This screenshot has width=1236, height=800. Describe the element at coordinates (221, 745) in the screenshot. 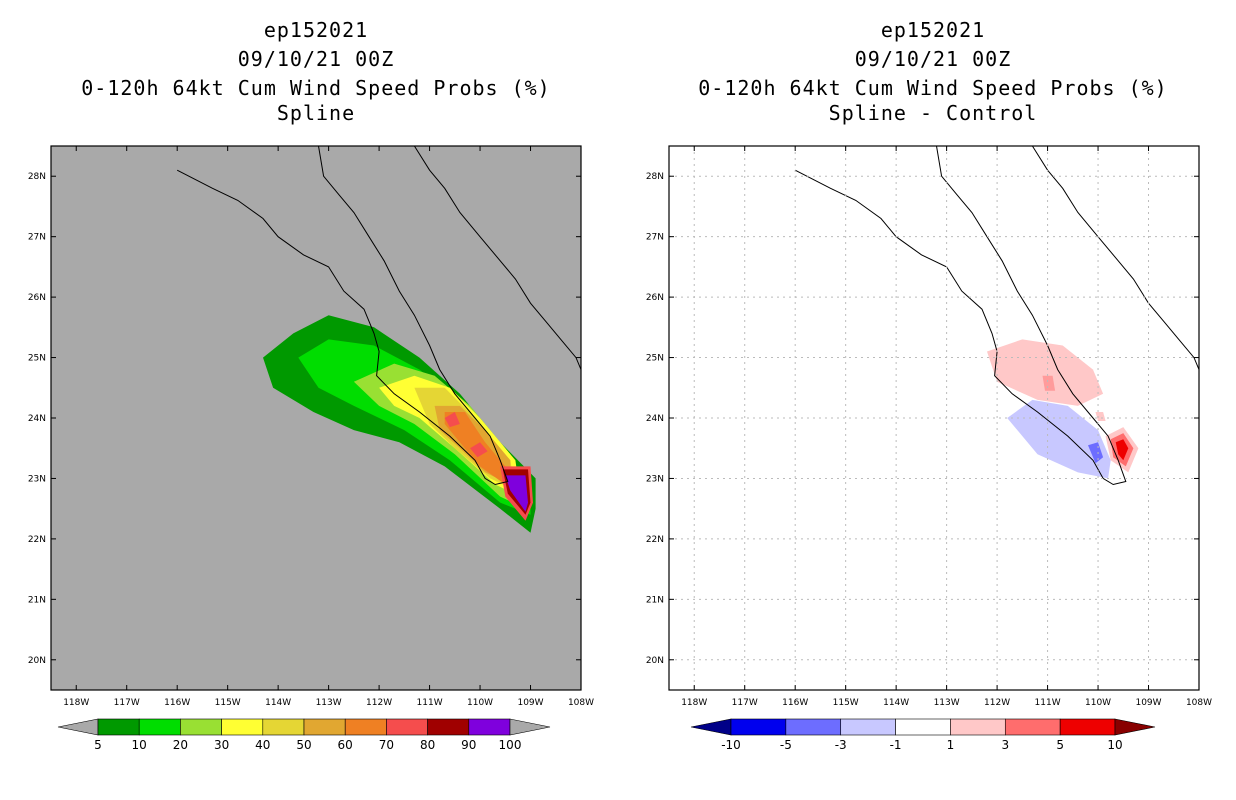

I see `colorbar-label-3: 30` at that location.